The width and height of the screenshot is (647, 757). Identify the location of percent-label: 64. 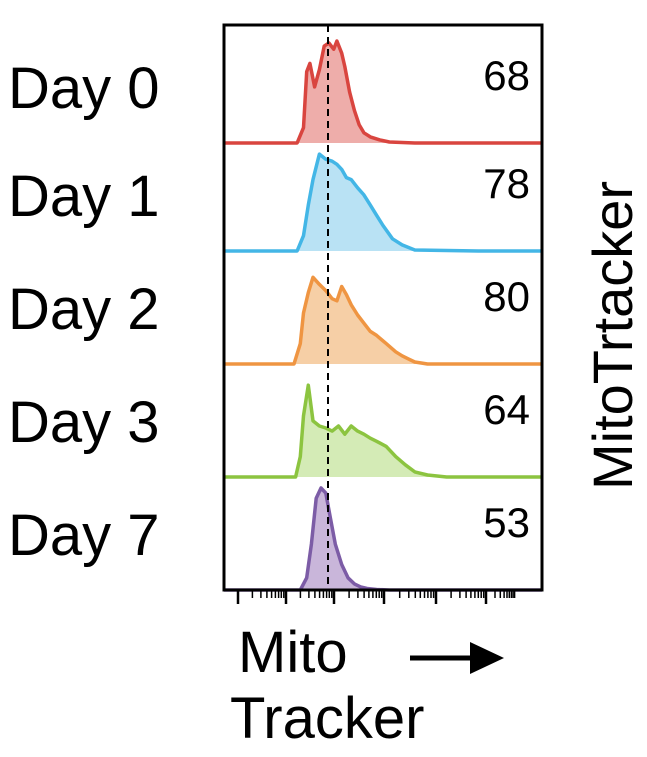
(506, 409).